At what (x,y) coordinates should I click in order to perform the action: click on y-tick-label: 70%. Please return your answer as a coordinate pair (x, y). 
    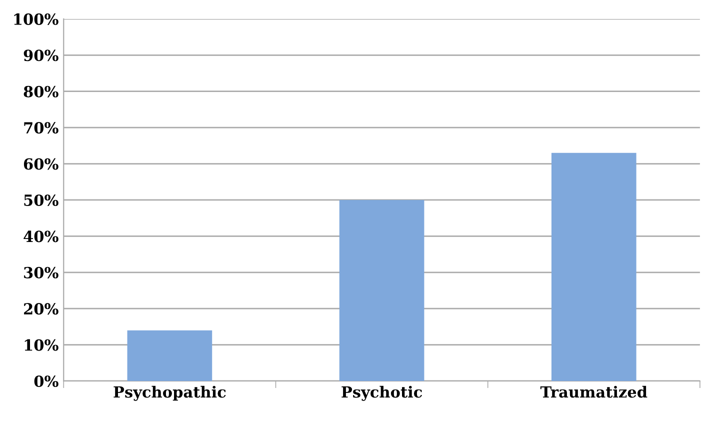
    Looking at the image, I should click on (41, 128).